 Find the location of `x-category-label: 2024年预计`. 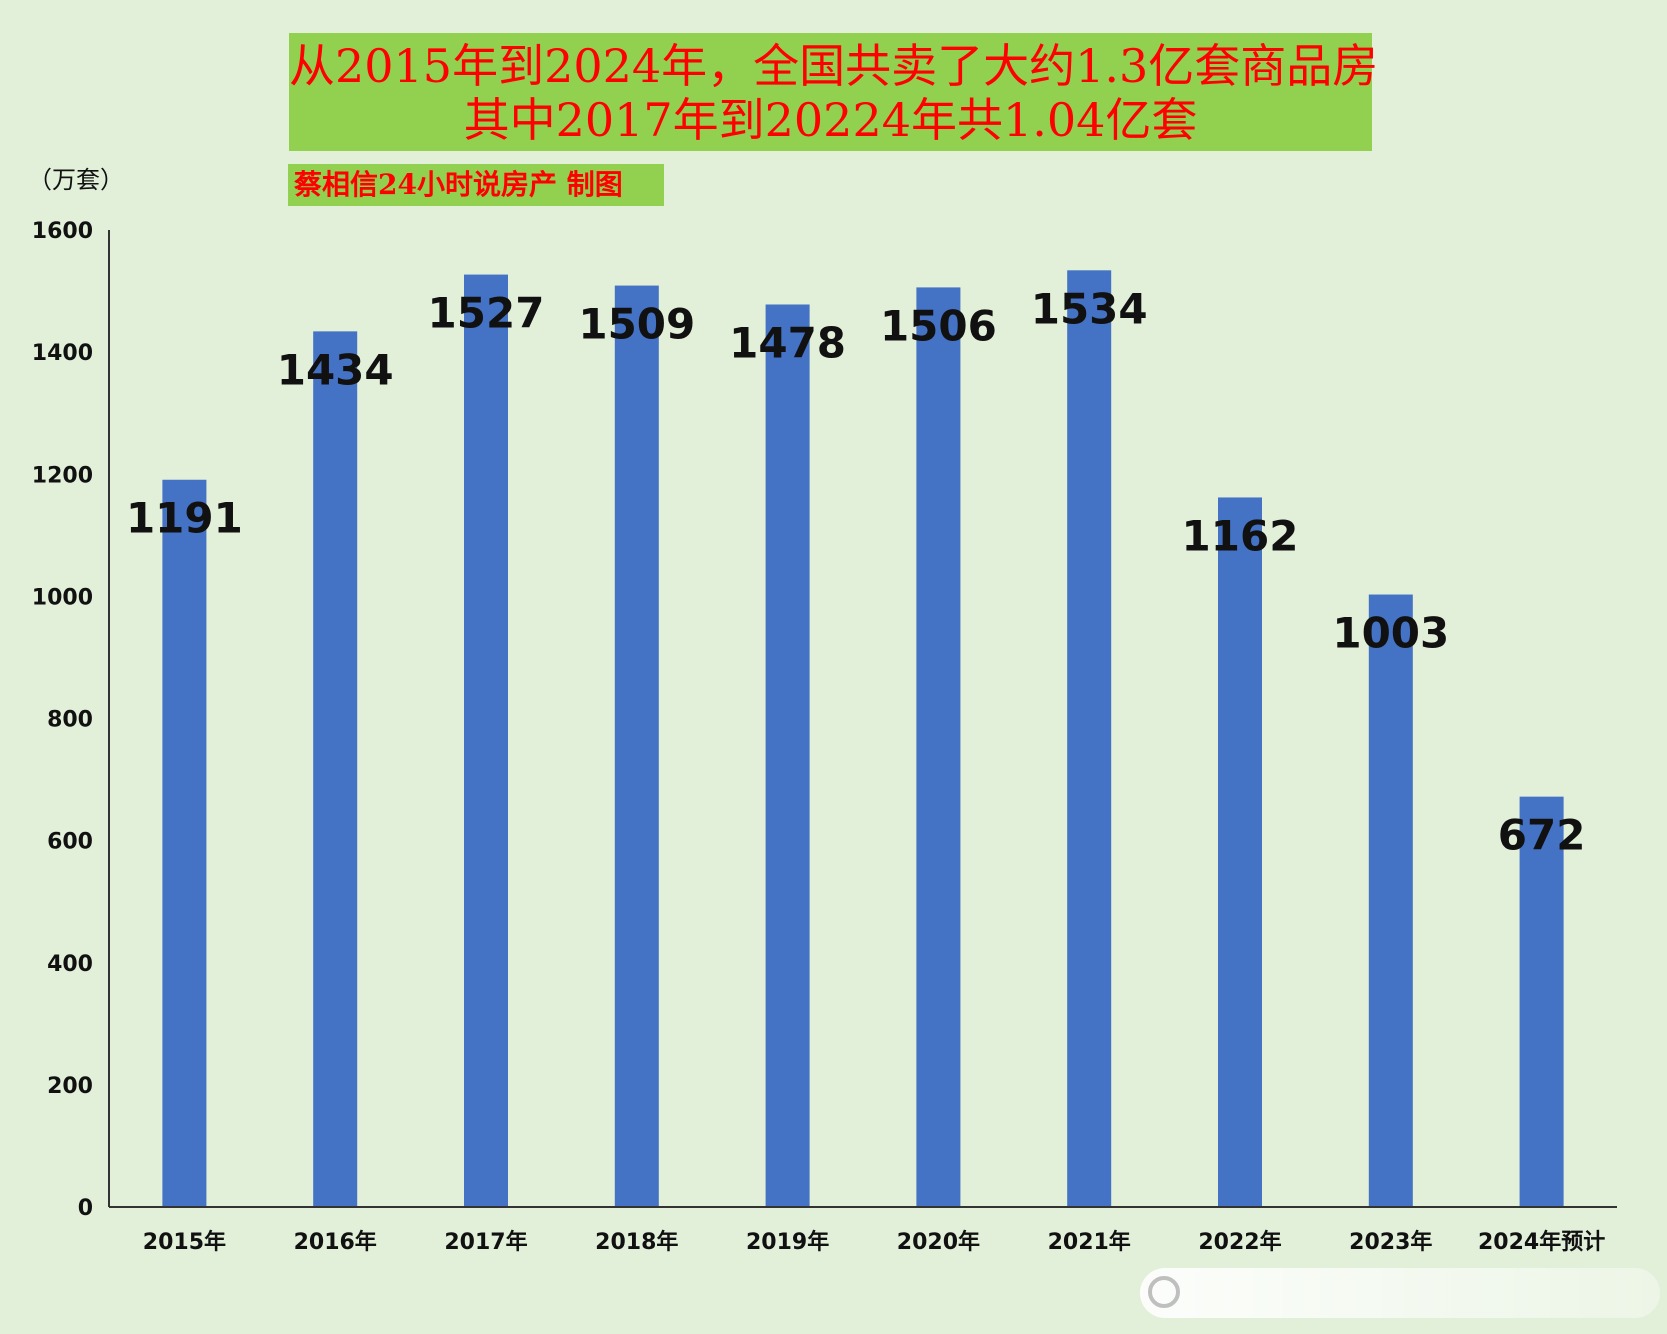

x-category-label: 2024年预计 is located at coordinates (1541, 1242).